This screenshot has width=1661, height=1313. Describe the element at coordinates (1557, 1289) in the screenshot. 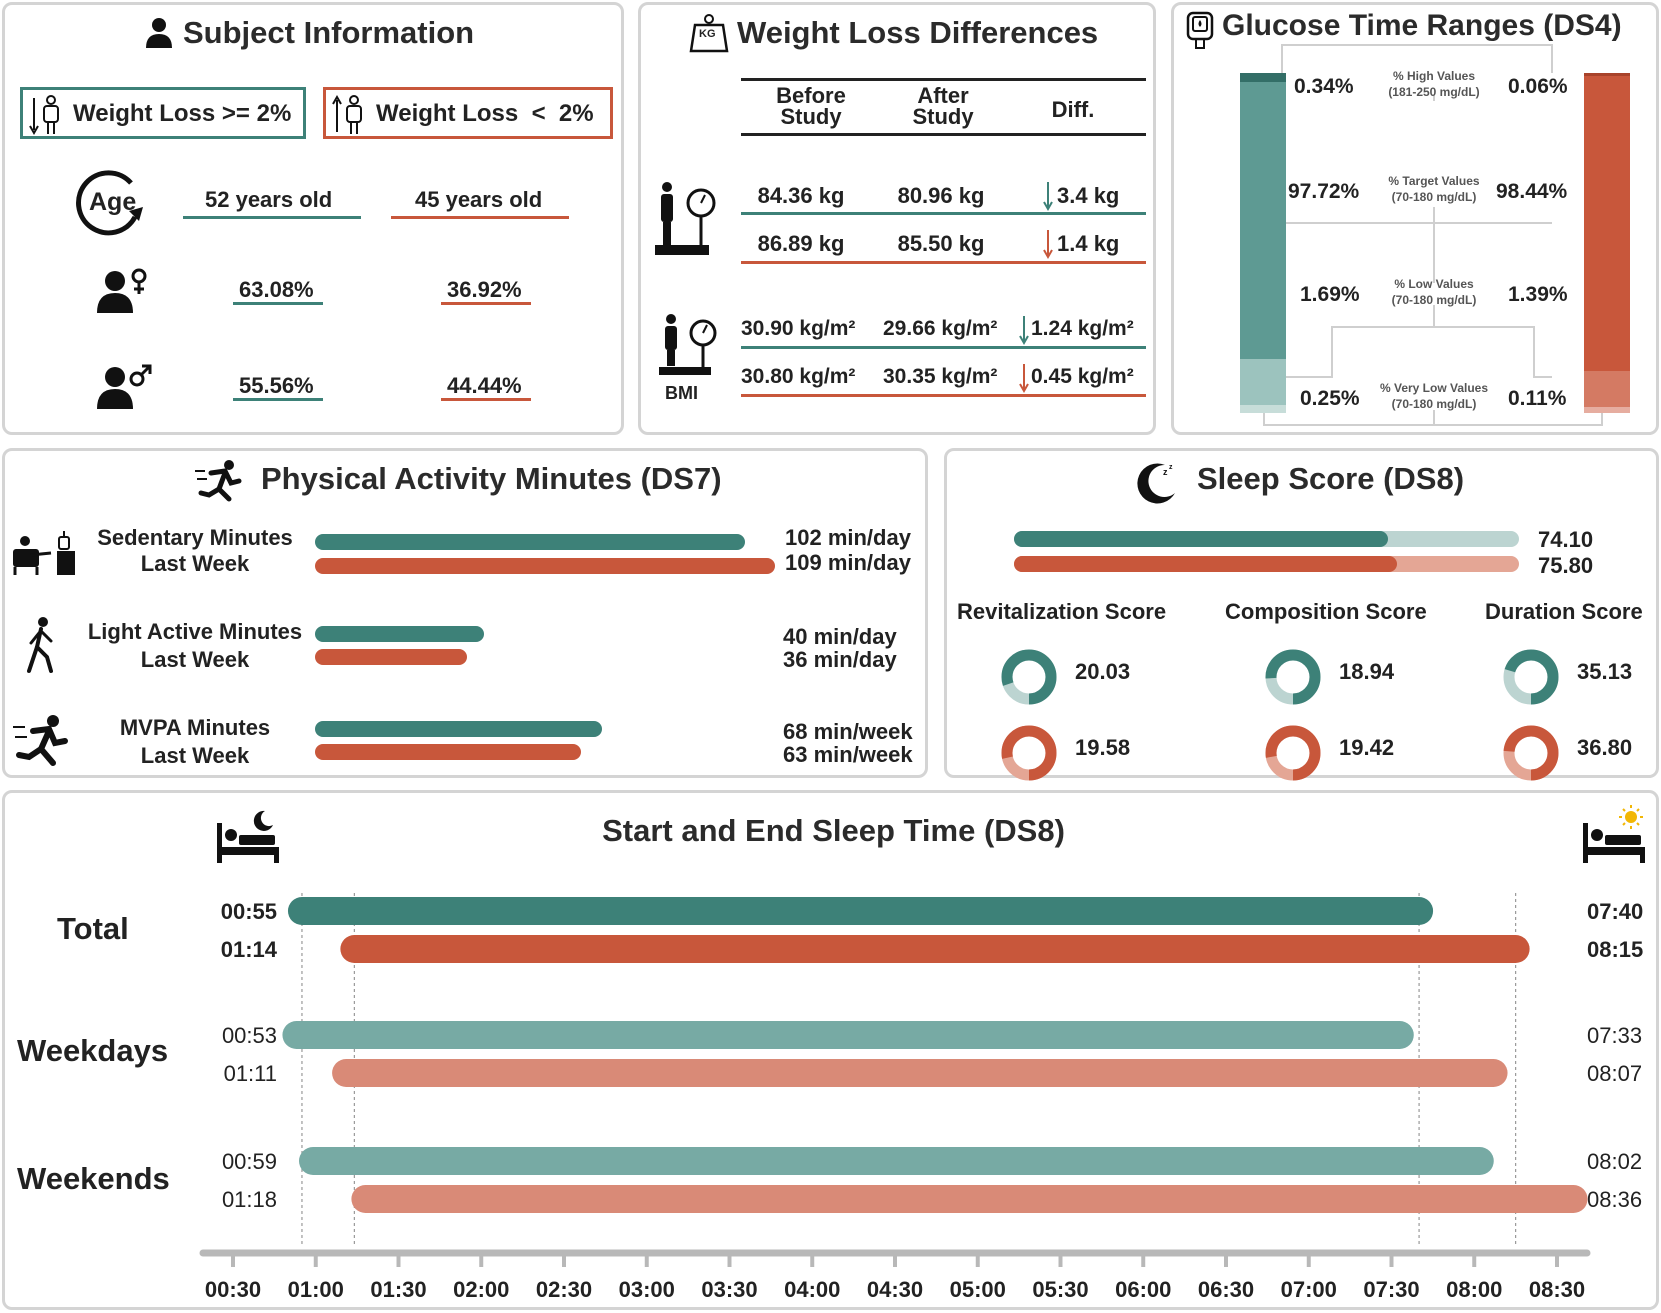

I see `time-tick-label: 08:30` at that location.